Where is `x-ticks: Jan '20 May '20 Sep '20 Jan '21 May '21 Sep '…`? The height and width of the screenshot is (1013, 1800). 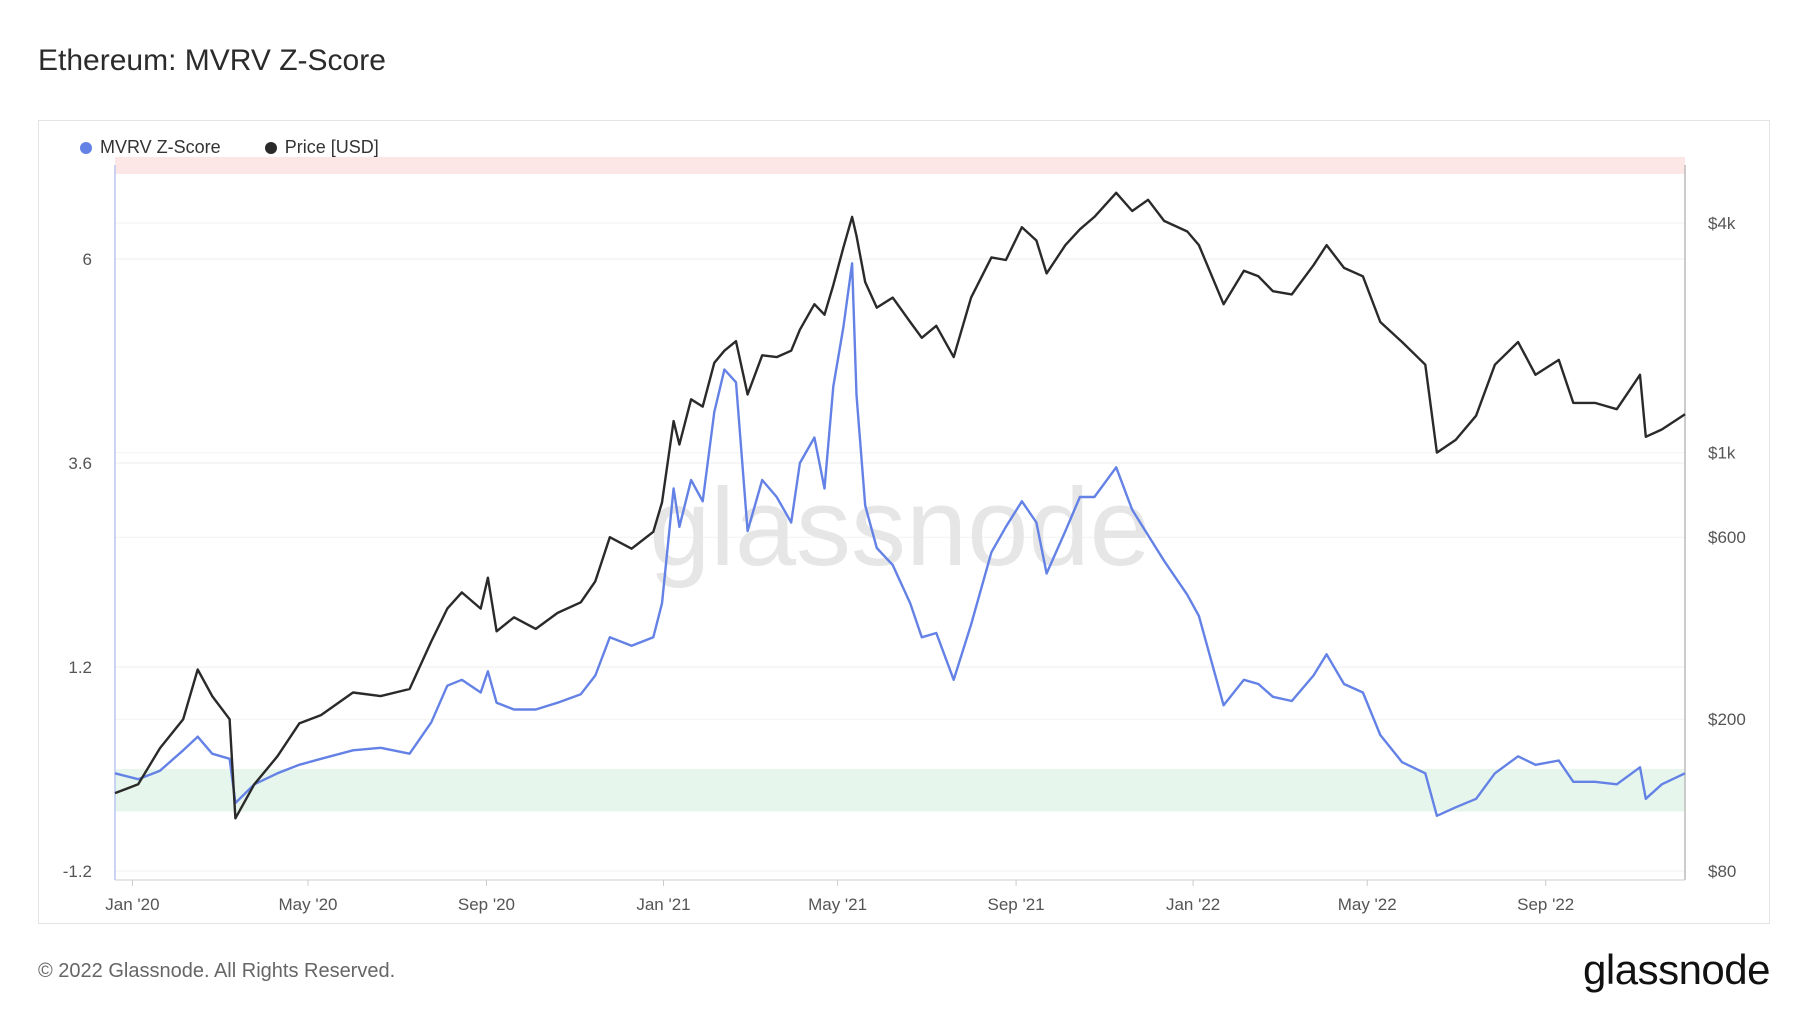
x-ticks: Jan '20 May '20 Sep '20 Jan '21 May '21 Sep '… is located at coordinates (839, 897).